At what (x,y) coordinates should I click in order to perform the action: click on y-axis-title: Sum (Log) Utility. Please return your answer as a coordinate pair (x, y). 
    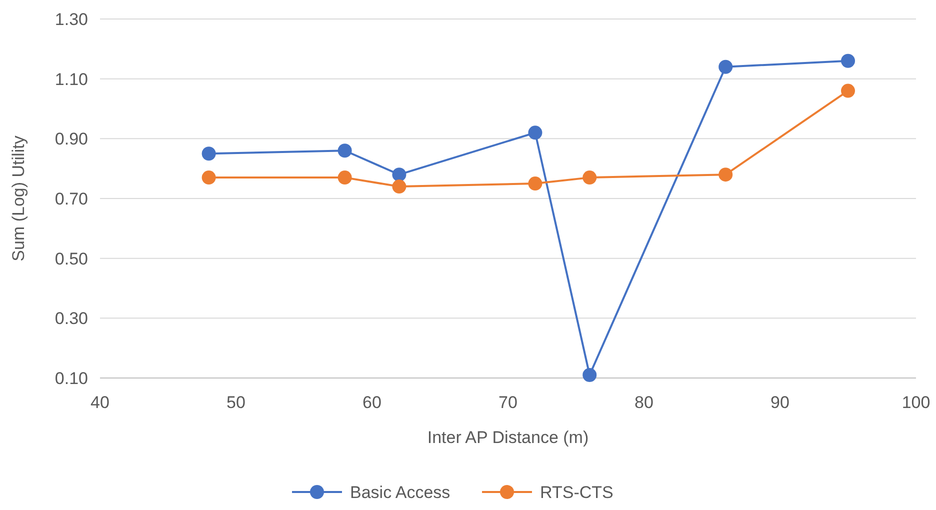
    Looking at the image, I should click on (18, 198).